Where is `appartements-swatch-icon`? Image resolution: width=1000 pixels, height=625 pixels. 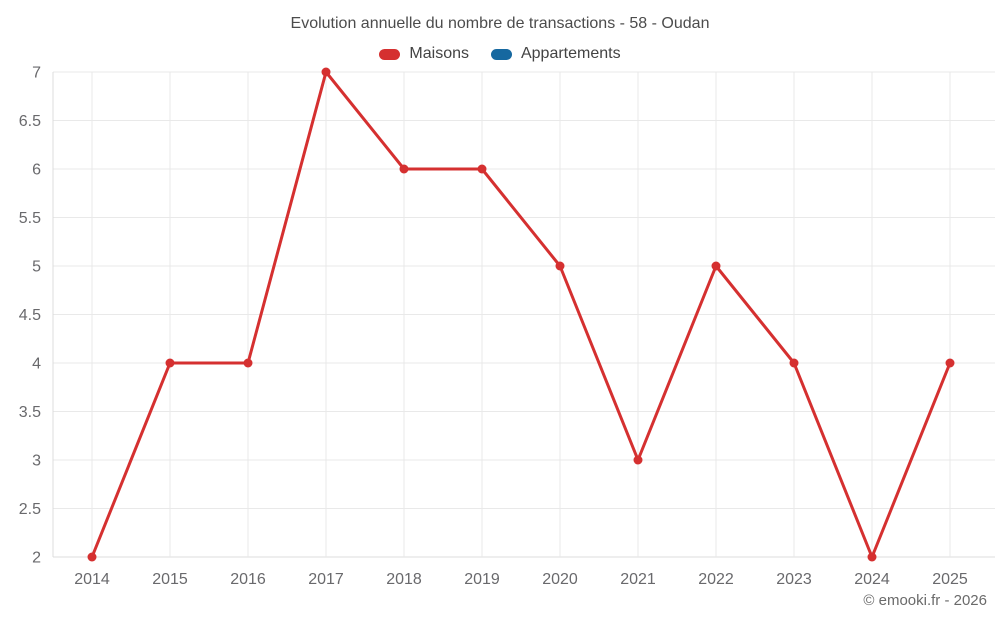 appartements-swatch-icon is located at coordinates (501, 54).